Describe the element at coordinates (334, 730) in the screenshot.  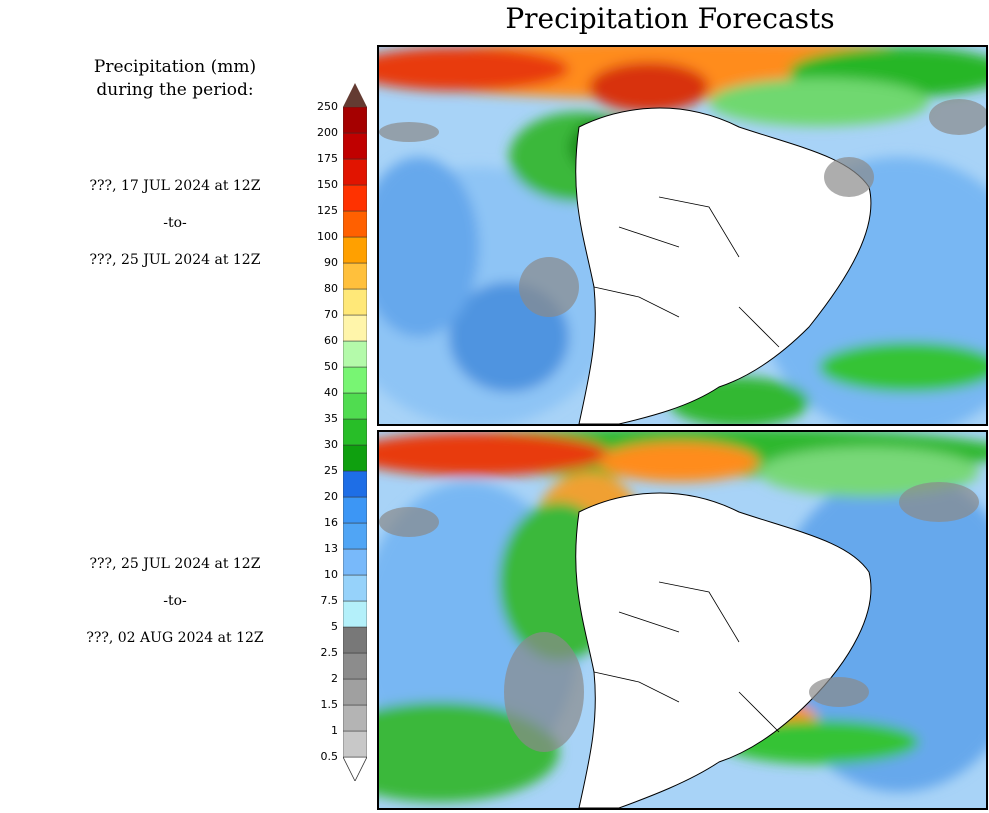
I see `colorbar-tick-label: 1` at that location.